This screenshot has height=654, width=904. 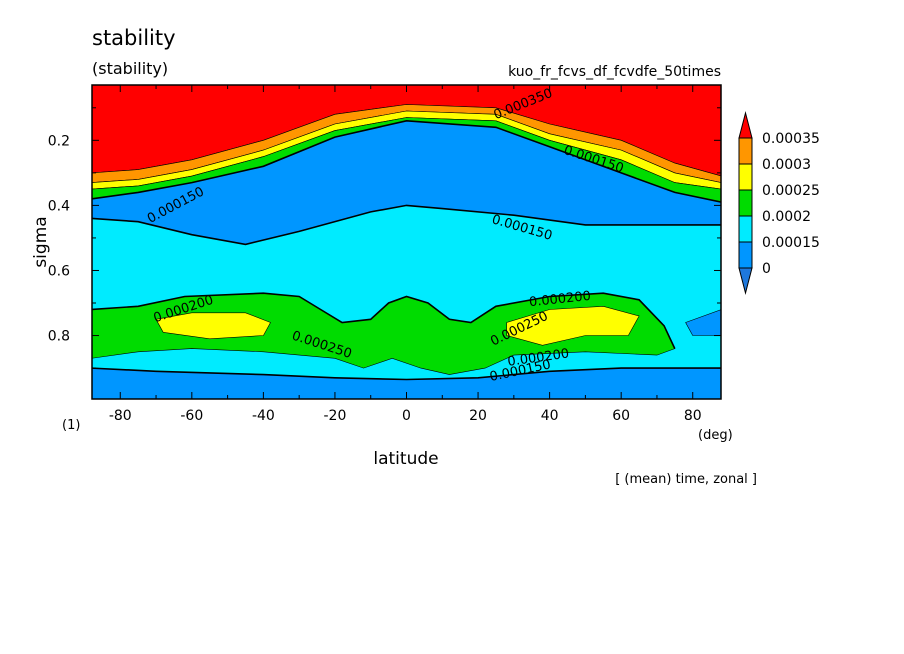 What do you see at coordinates (263, 416) in the screenshot?
I see `x-tick-label: -40` at bounding box center [263, 416].